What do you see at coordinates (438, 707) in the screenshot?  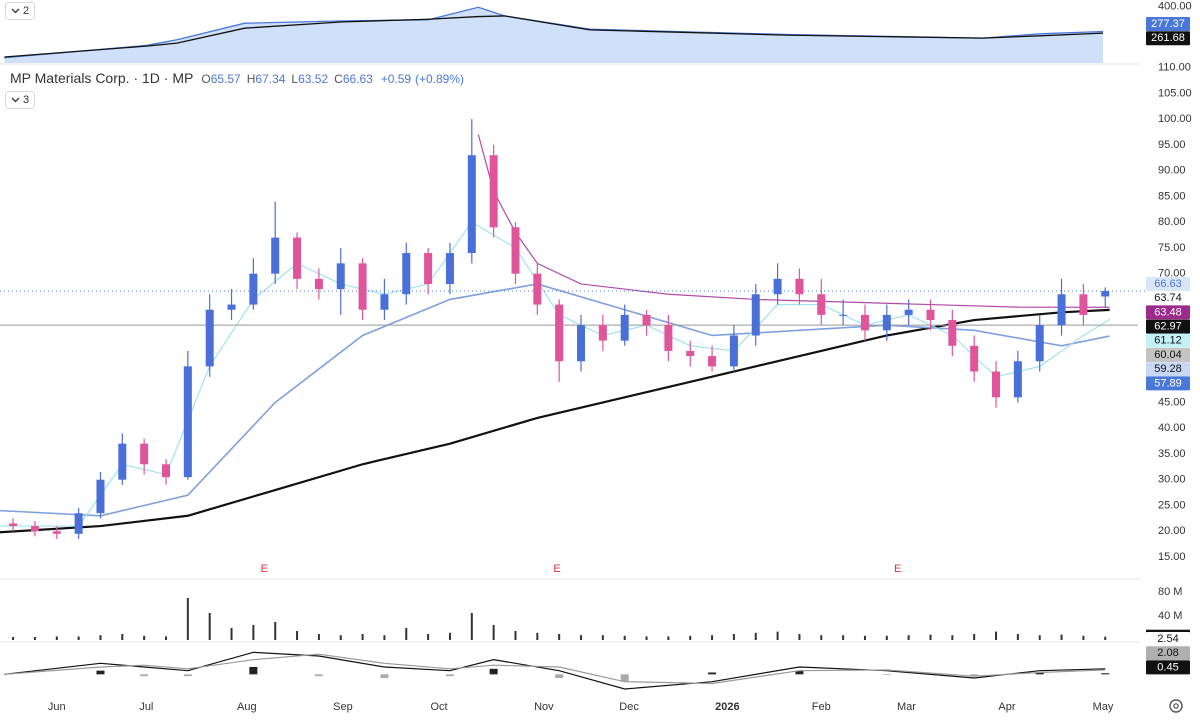 I see `x-tick-label: Oct` at bounding box center [438, 707].